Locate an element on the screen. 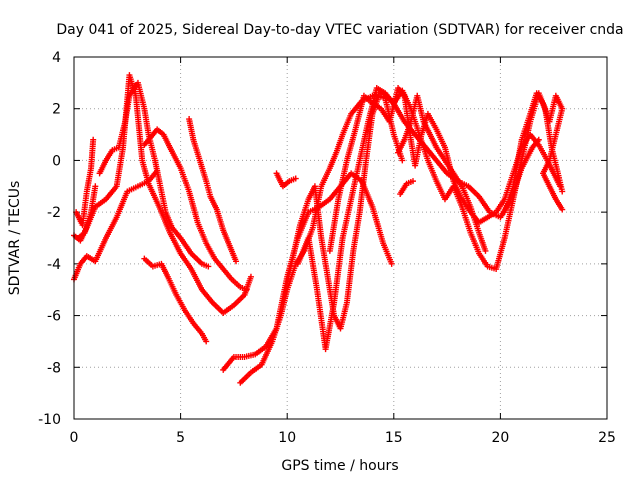 Image resolution: width=640 pixels, height=480 pixels. x-tick-label: 15 is located at coordinates (394, 438).